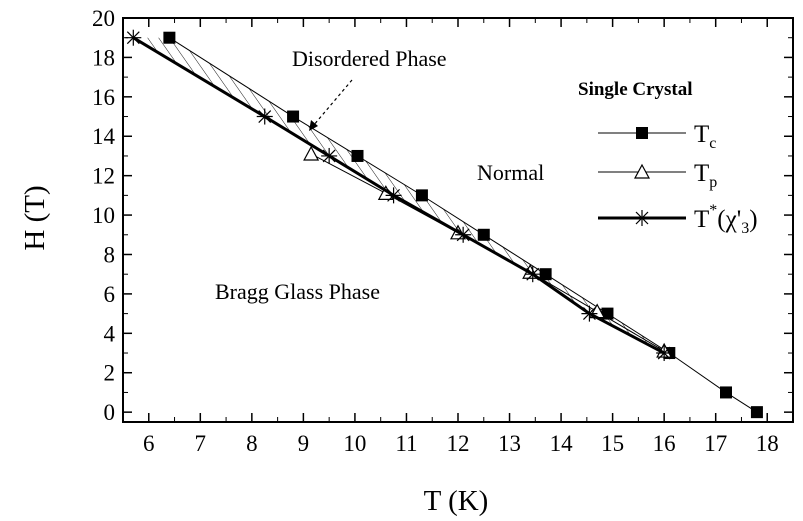 The height and width of the screenshot is (521, 803). I want to click on legend-entry-tc: Tc, so click(657, 136).